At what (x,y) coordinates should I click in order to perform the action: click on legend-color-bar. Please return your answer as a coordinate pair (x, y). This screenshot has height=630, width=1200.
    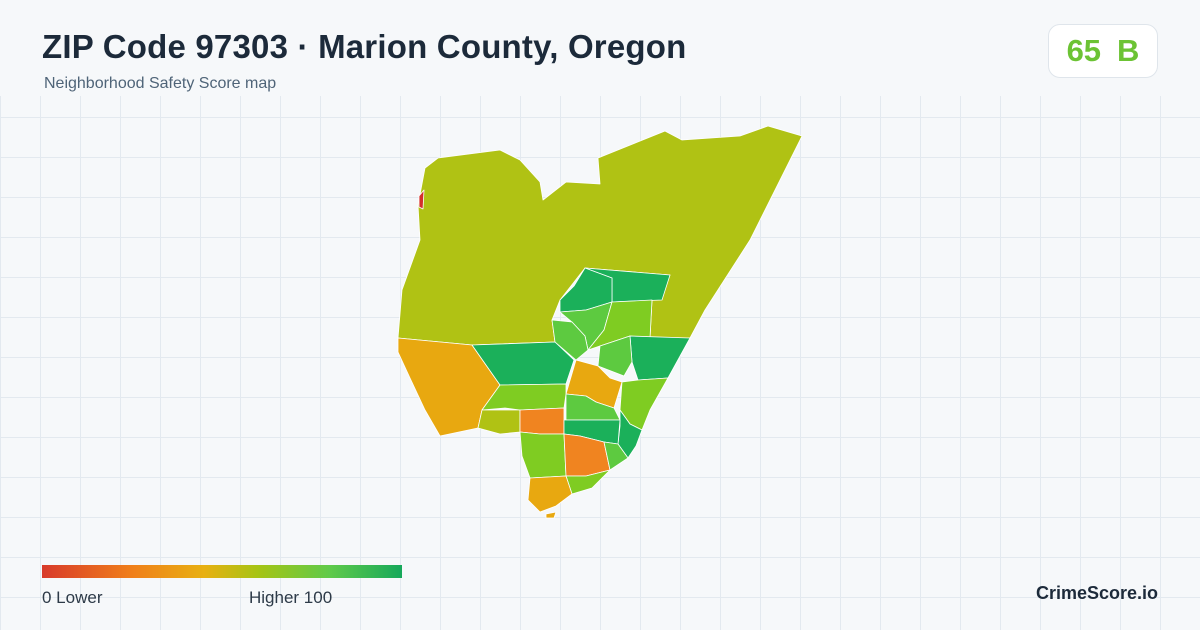
    Looking at the image, I should click on (222, 571).